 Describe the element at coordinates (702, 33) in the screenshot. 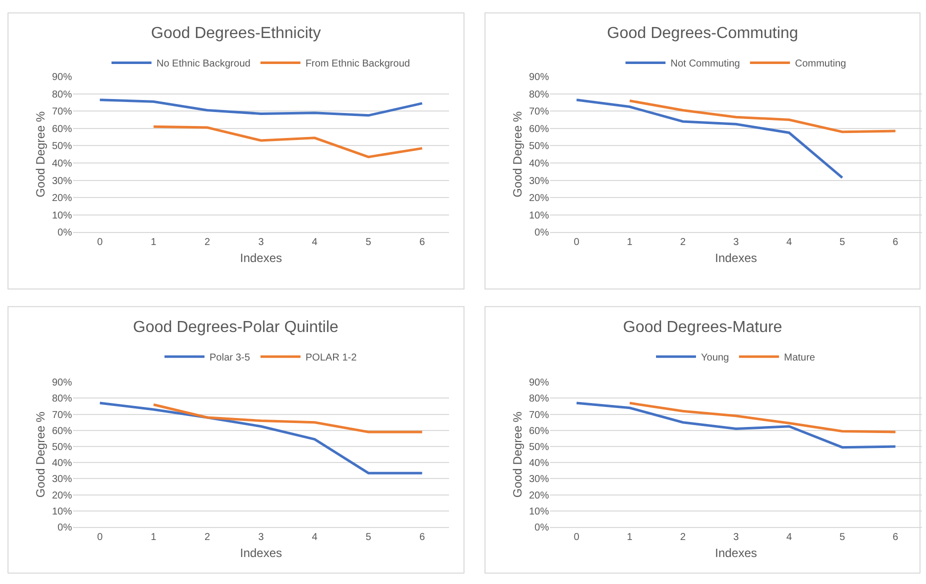

I see `chart-title: Good Degrees-Commuting` at that location.